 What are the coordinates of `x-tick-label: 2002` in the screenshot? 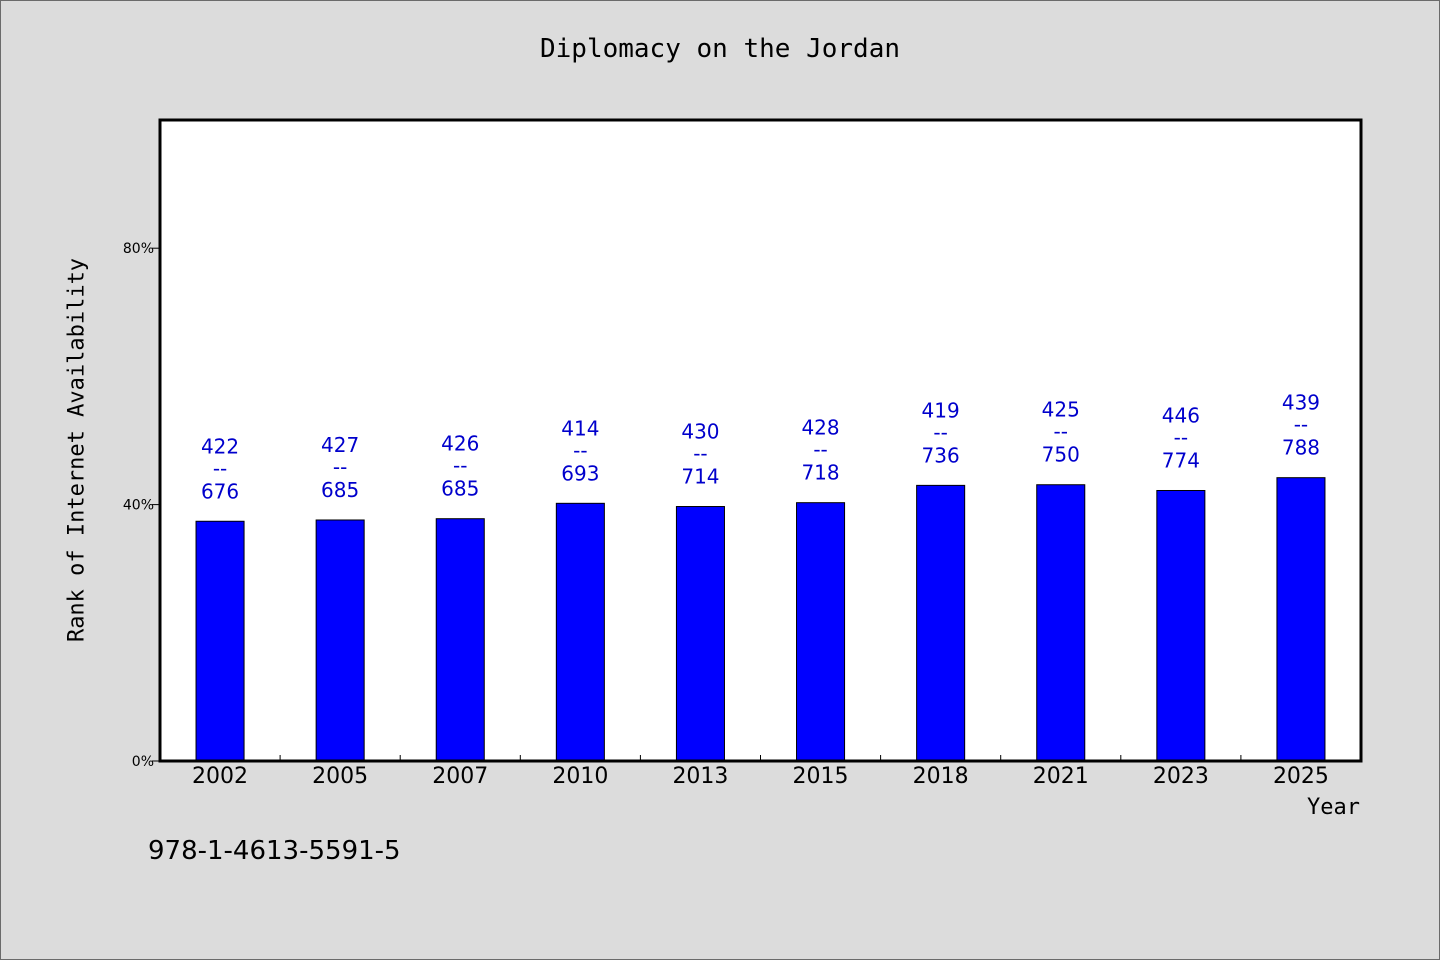 It's located at (220, 776).